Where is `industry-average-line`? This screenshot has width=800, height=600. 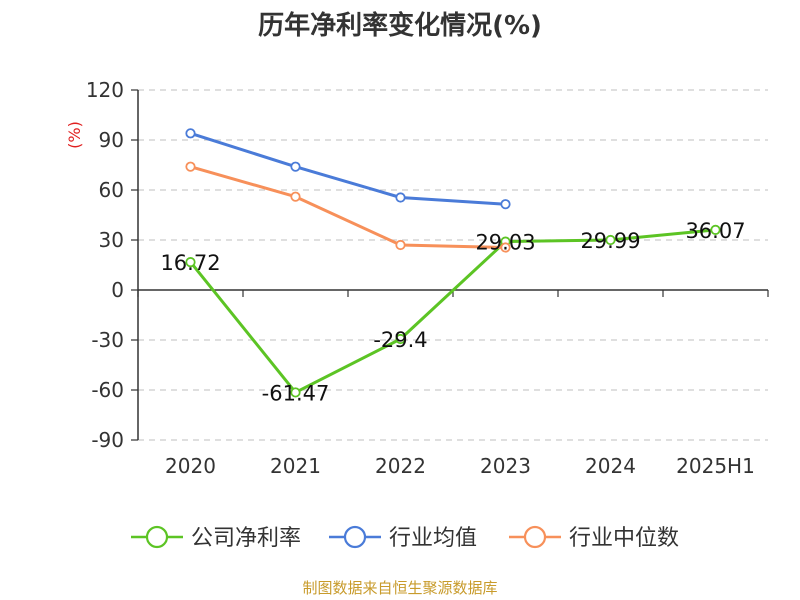
industry-average-line is located at coordinates (348, 168).